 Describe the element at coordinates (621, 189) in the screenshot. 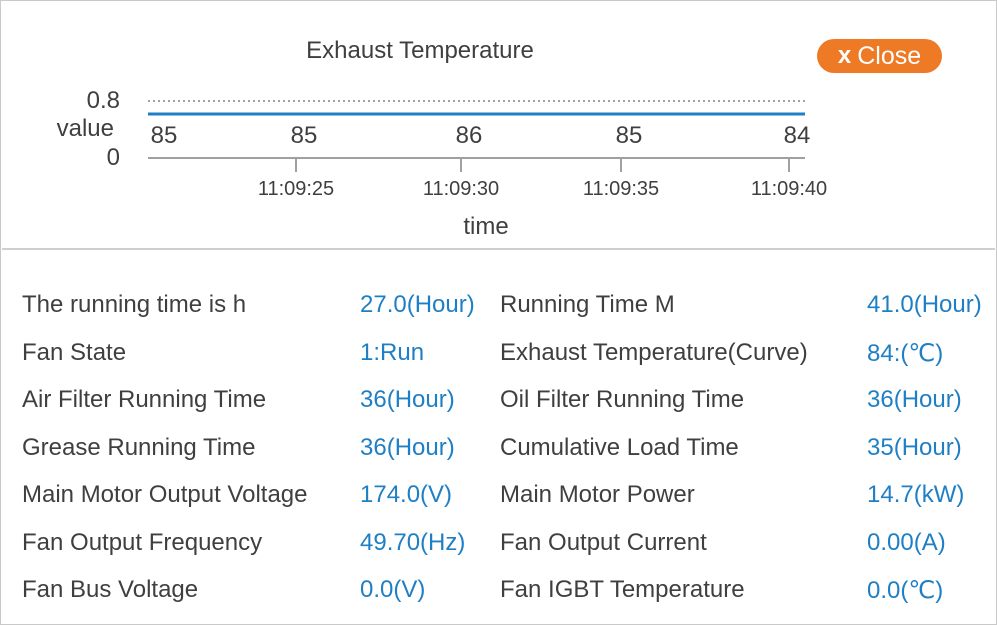

I see `x-tick-label: 11:09:35` at that location.